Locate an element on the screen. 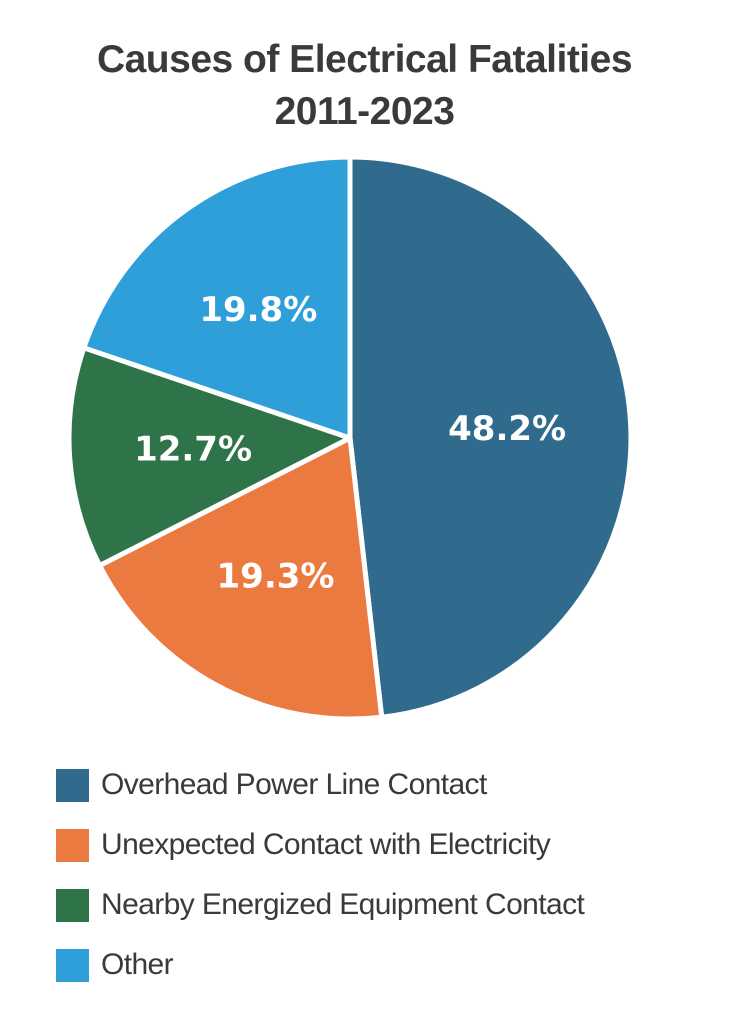 Image resolution: width=729 pixels, height=1024 pixels. legend-swatch-unexpected-contact is located at coordinates (72, 845).